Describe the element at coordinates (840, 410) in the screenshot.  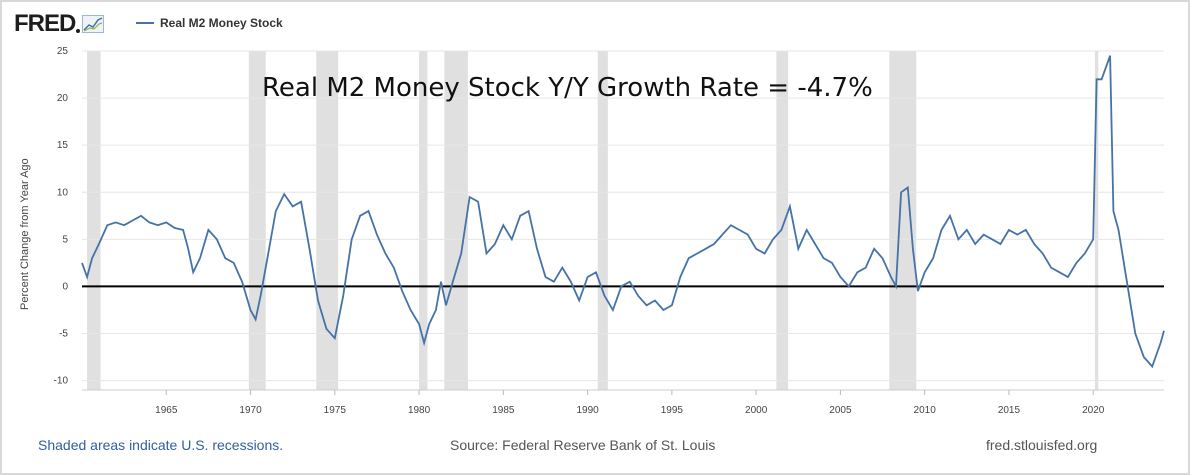
I see `x-tick-label: 2005` at that location.